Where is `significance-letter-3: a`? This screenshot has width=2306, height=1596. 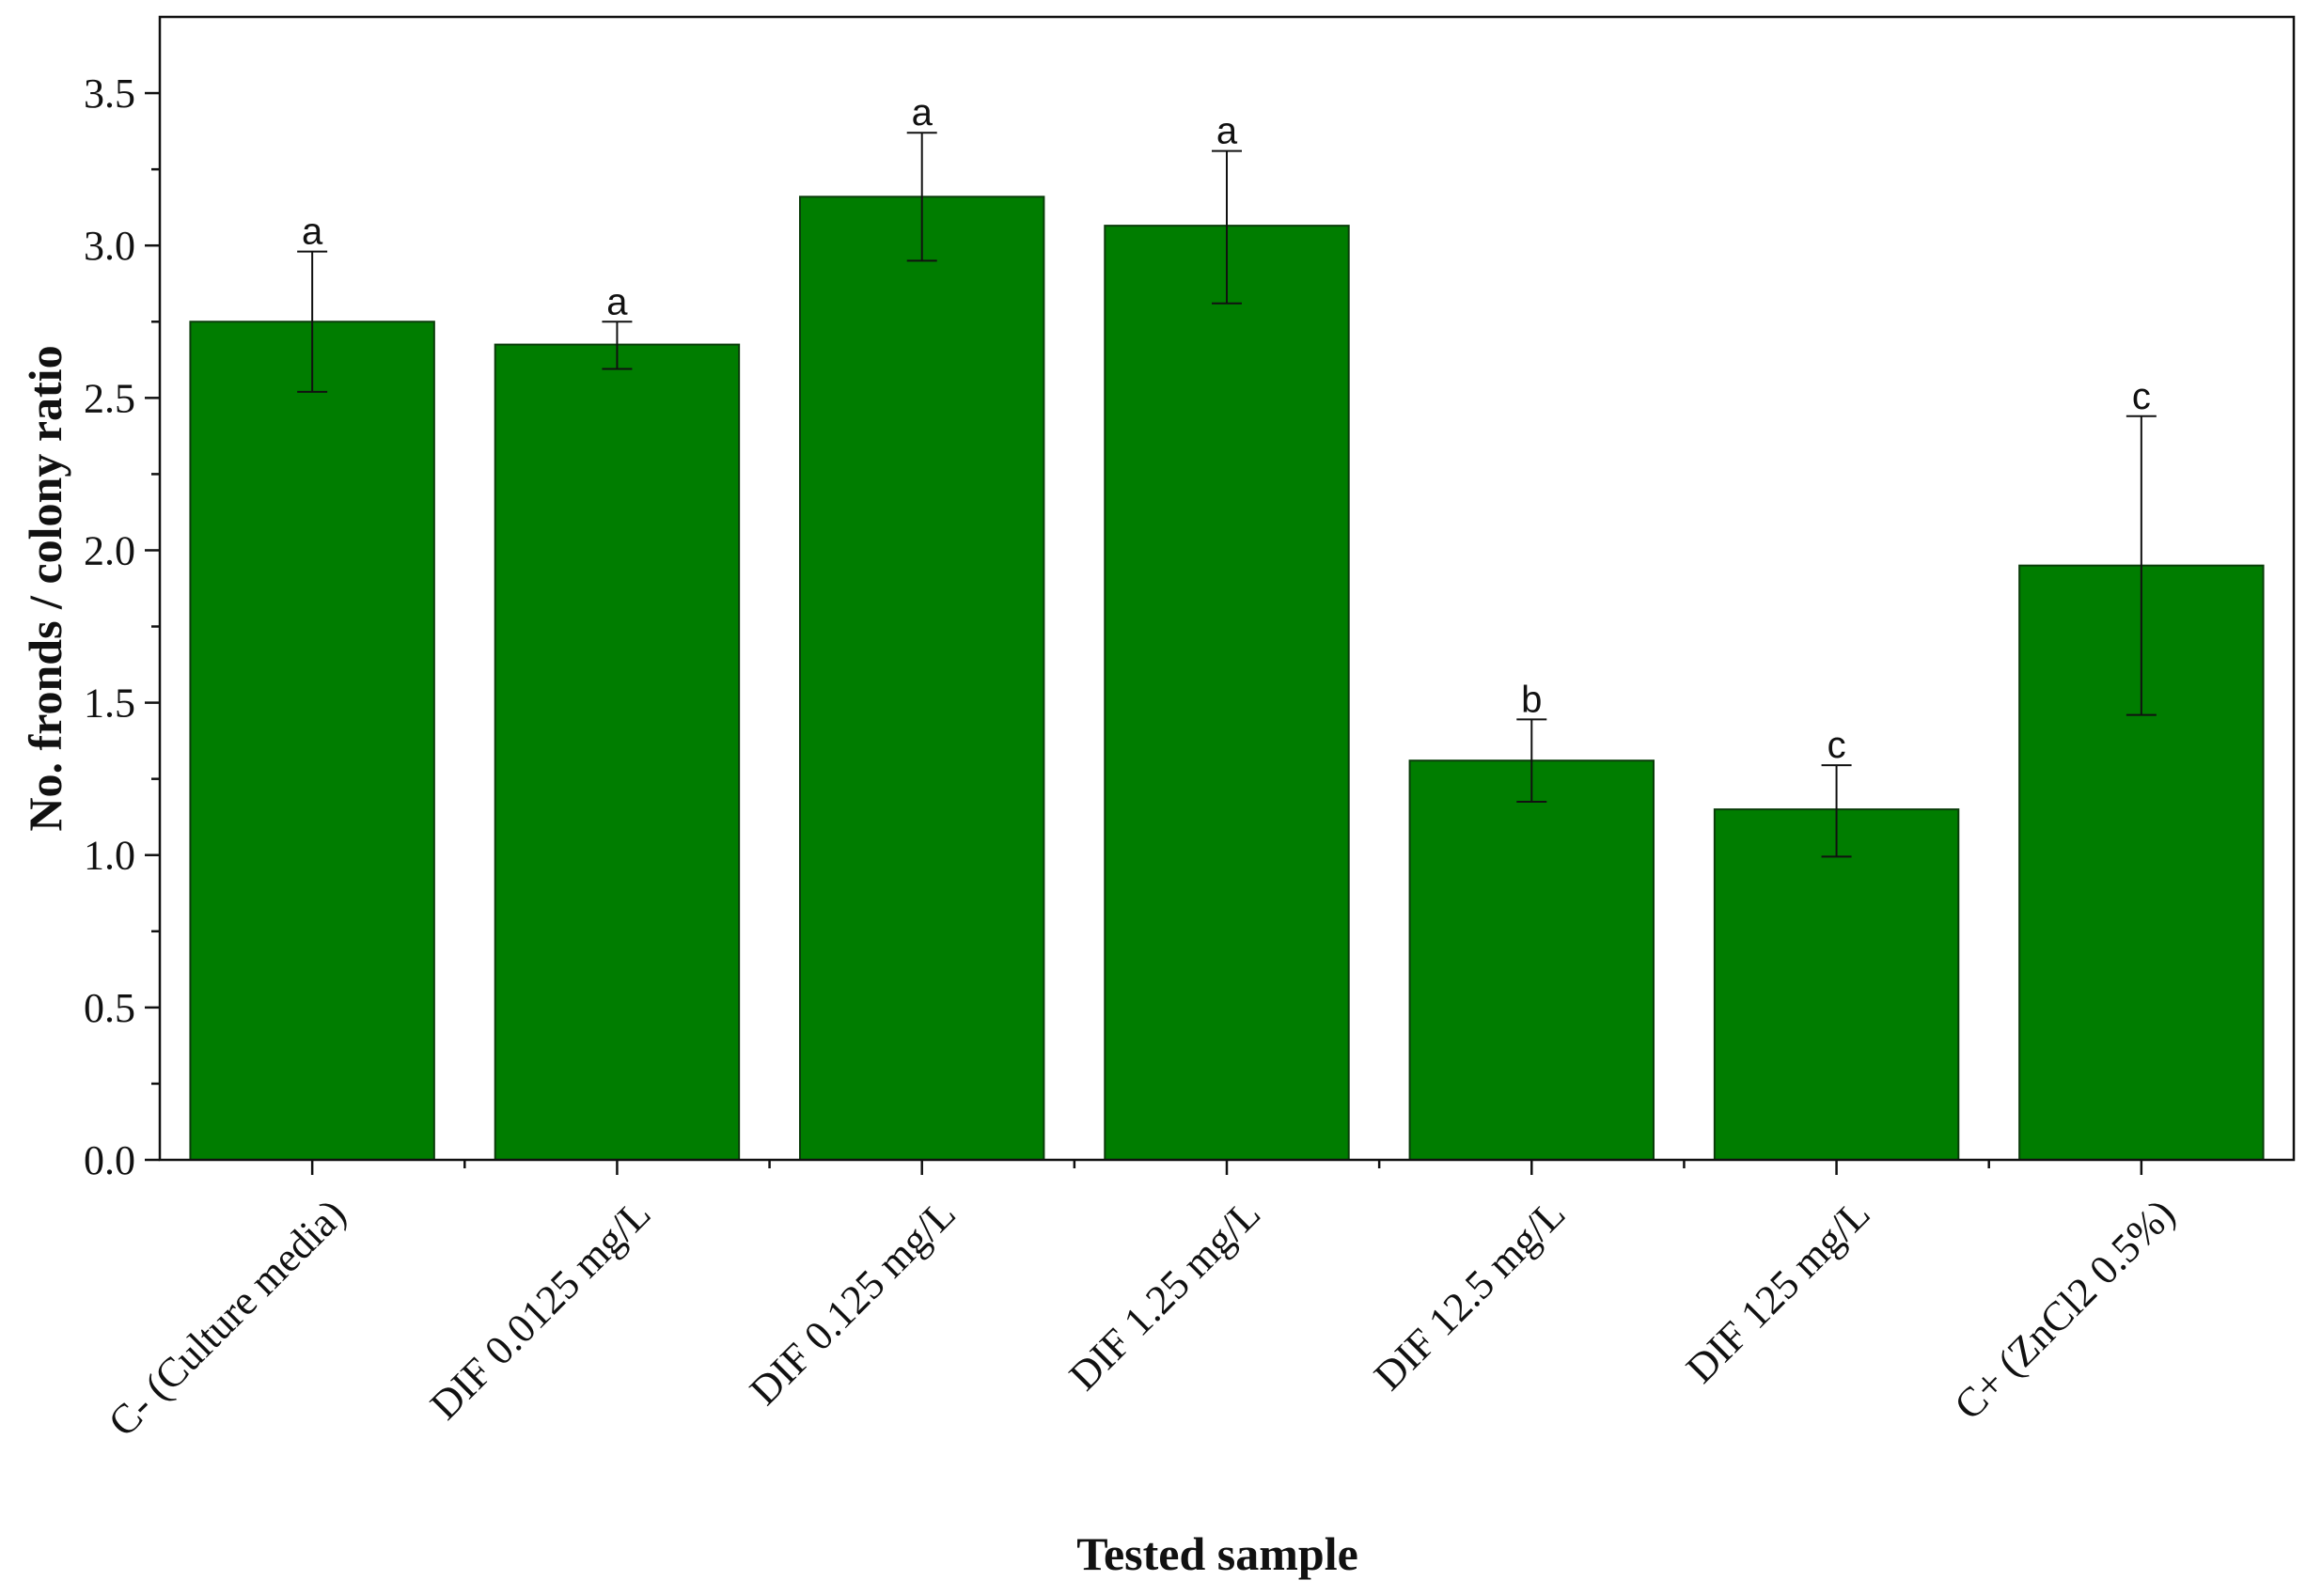 significance-letter-3: a is located at coordinates (922, 112).